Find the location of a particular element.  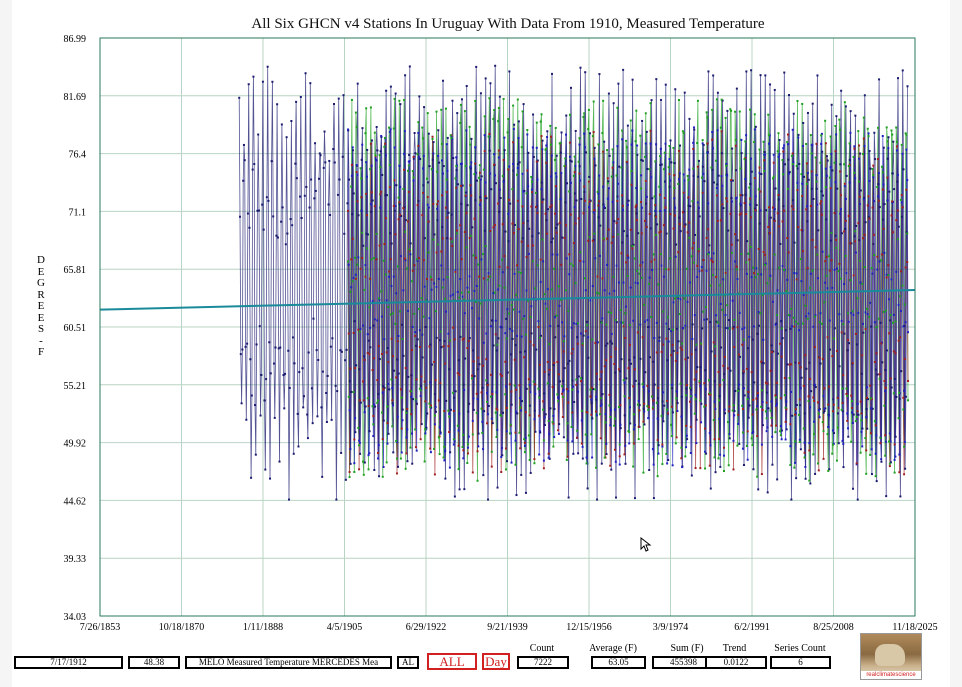

logo-dog-shape is located at coordinates (890, 655).